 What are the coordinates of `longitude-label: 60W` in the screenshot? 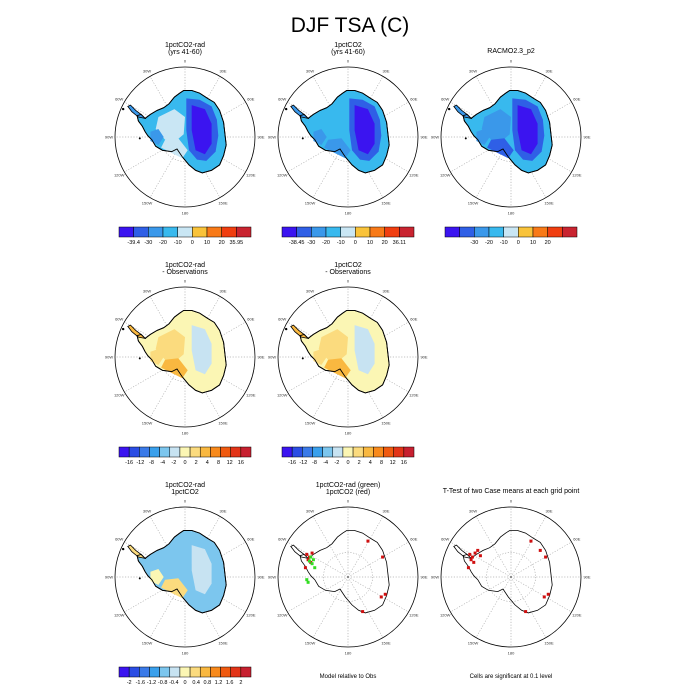 It's located at (445, 539).